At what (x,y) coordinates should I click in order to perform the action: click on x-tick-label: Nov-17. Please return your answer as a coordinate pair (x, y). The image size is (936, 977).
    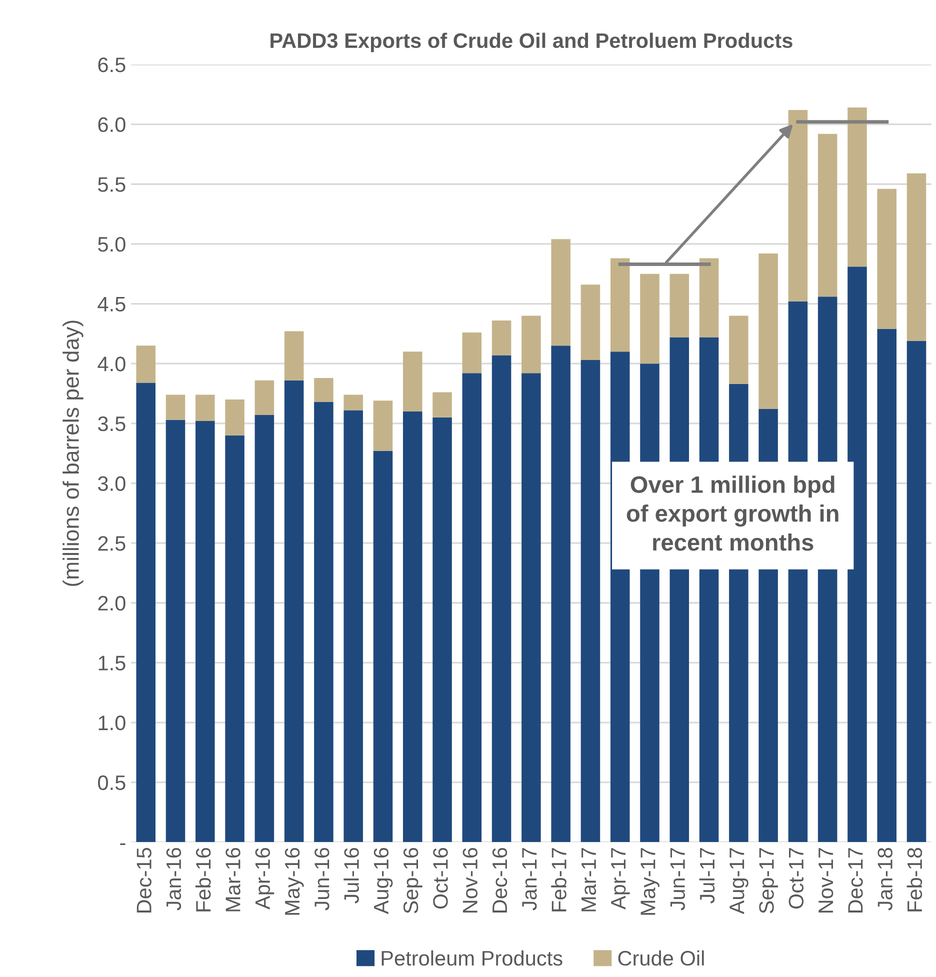
    Looking at the image, I should click on (826, 880).